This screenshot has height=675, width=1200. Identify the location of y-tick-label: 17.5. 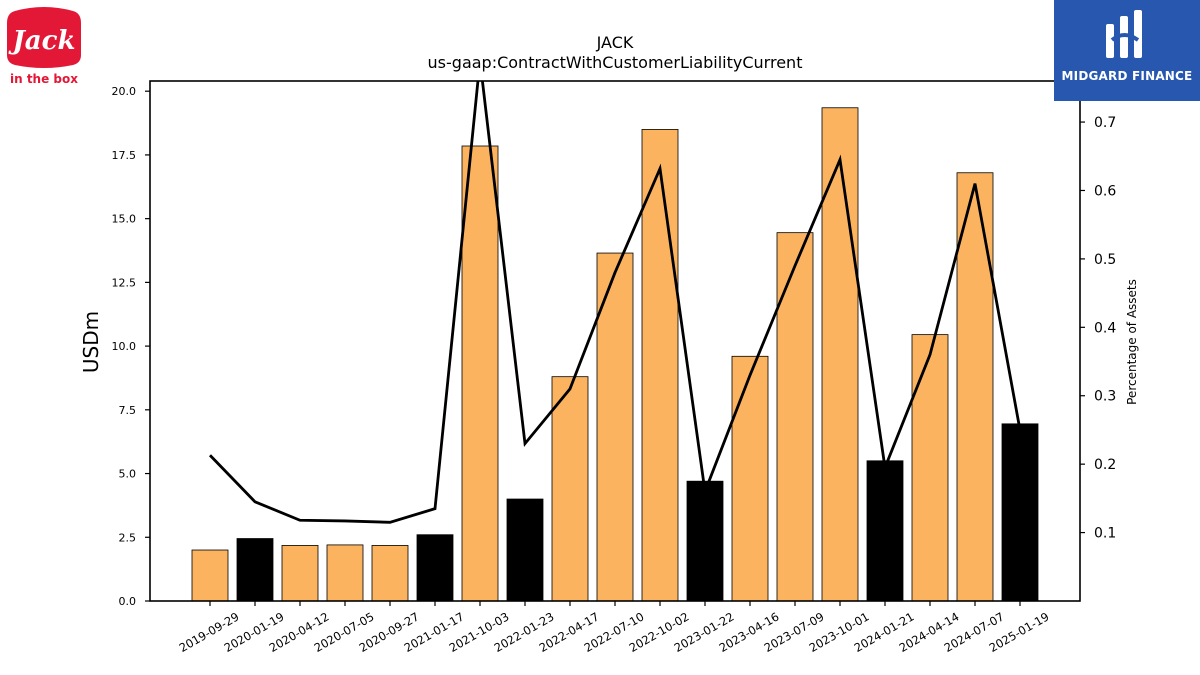
(124, 155).